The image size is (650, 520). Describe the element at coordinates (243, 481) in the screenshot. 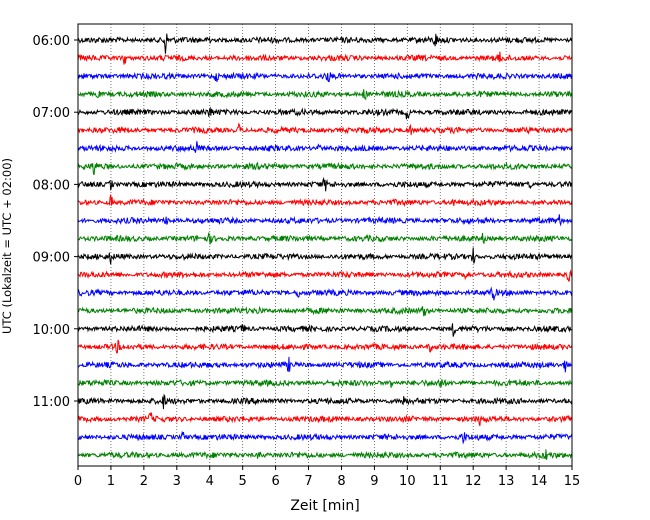

I see `x-tick-label: 5` at that location.